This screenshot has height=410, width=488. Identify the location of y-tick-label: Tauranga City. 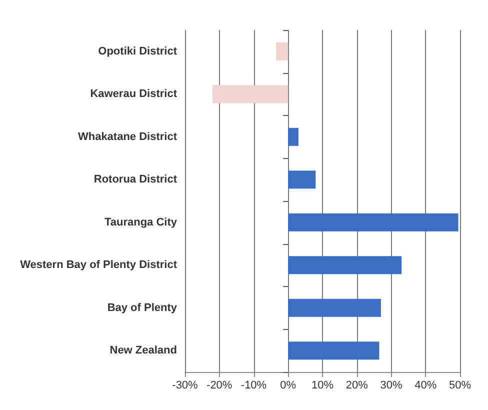
(141, 222).